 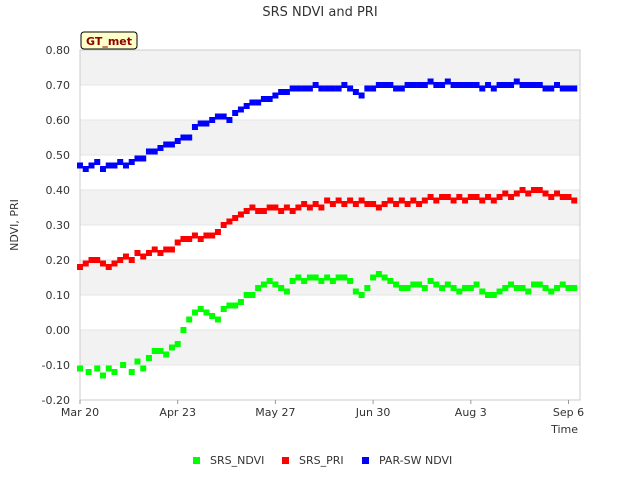 I want to click on x-tick-label: Jun 30, so click(x=373, y=412).